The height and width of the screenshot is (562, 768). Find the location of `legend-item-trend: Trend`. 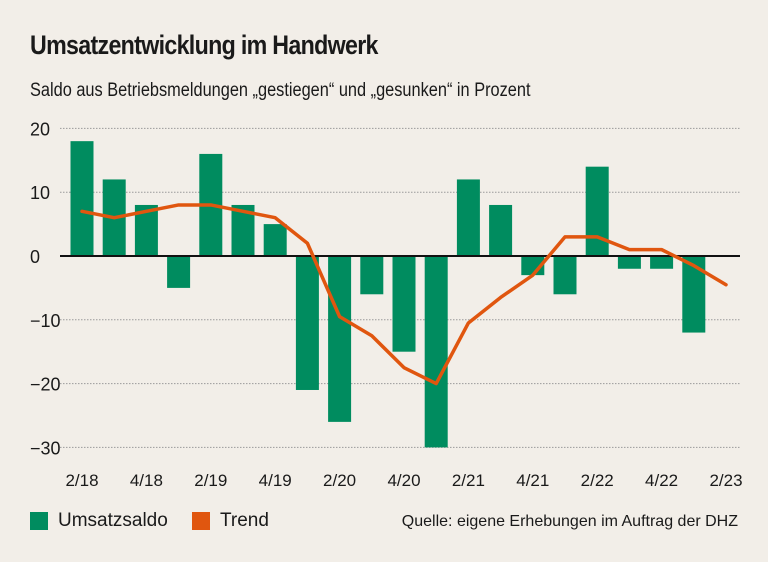

legend-item-trend: Trend is located at coordinates (230, 521).